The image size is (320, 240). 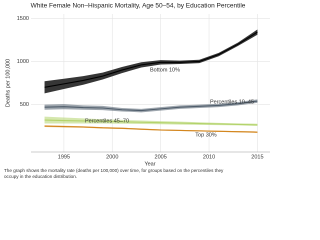 I want to click on x-tick-label: 1995, so click(x=64, y=157).